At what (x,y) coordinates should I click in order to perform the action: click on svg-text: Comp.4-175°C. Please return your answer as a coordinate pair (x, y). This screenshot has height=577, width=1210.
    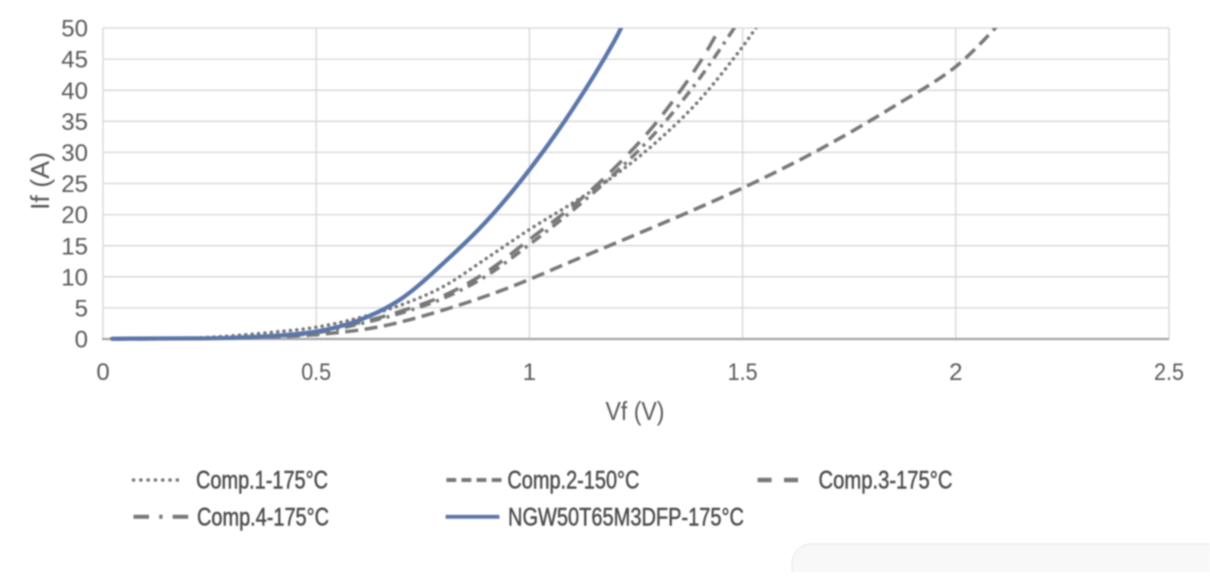
    Looking at the image, I should click on (263, 518).